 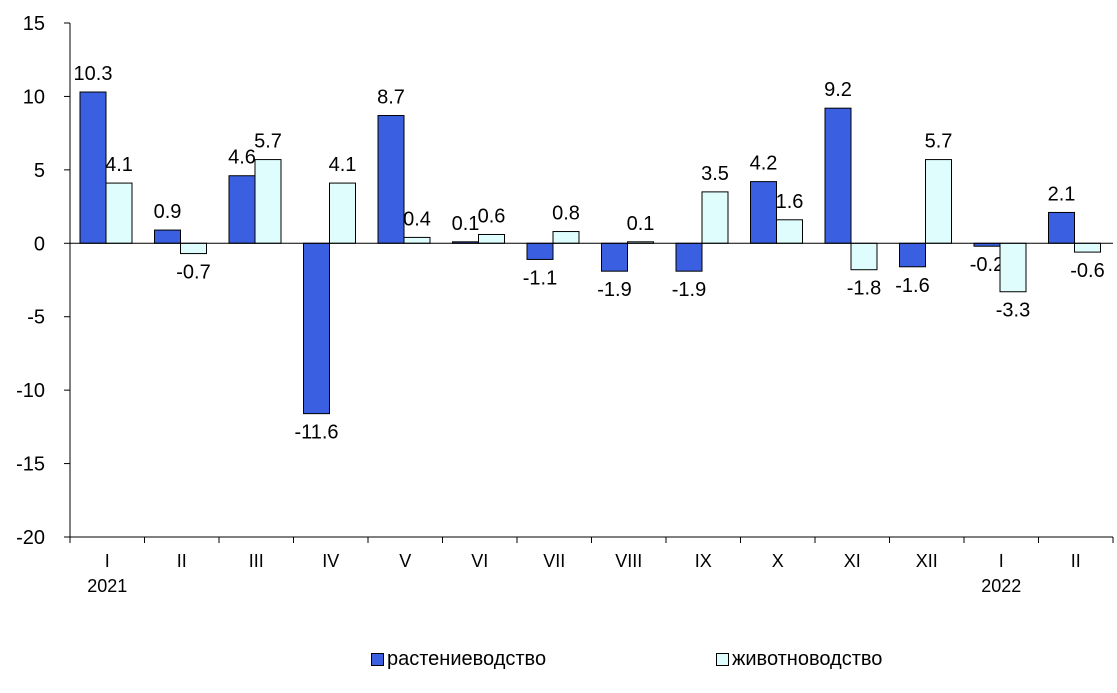 What do you see at coordinates (492, 216) in the screenshot?
I see `data-label-livestock: 0.6` at bounding box center [492, 216].